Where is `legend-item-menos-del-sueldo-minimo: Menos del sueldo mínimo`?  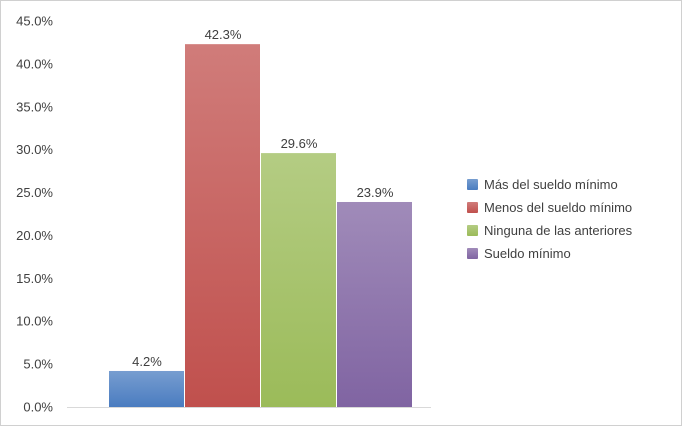
legend-item-menos-del-sueldo-minimo: Menos del sueldo mínimo is located at coordinates (549, 207).